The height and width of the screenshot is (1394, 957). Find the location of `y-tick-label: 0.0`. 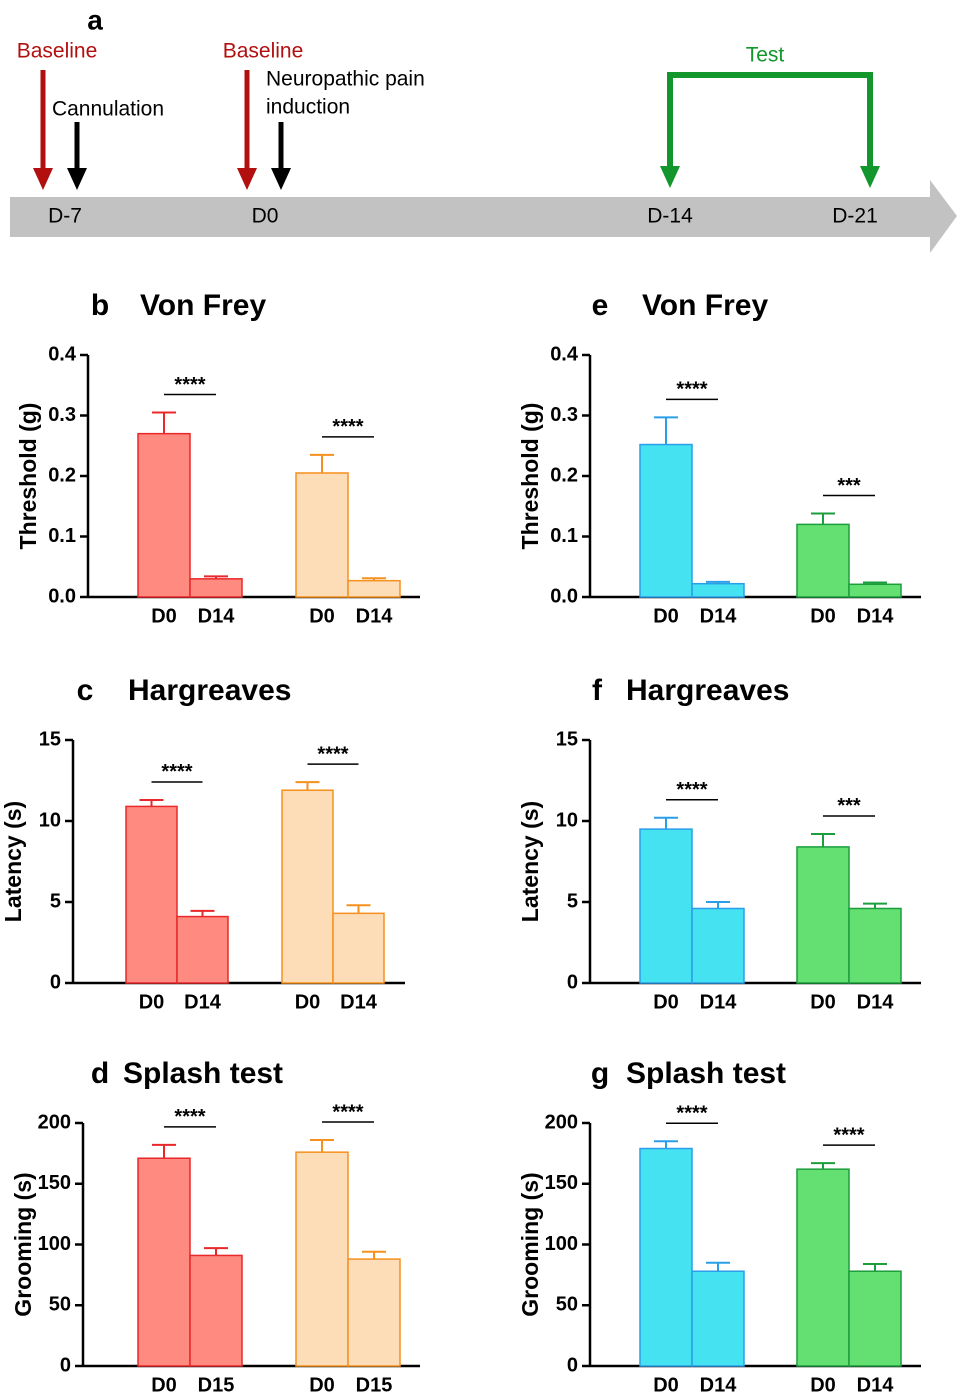

y-tick-label: 0.0 is located at coordinates (62, 596).